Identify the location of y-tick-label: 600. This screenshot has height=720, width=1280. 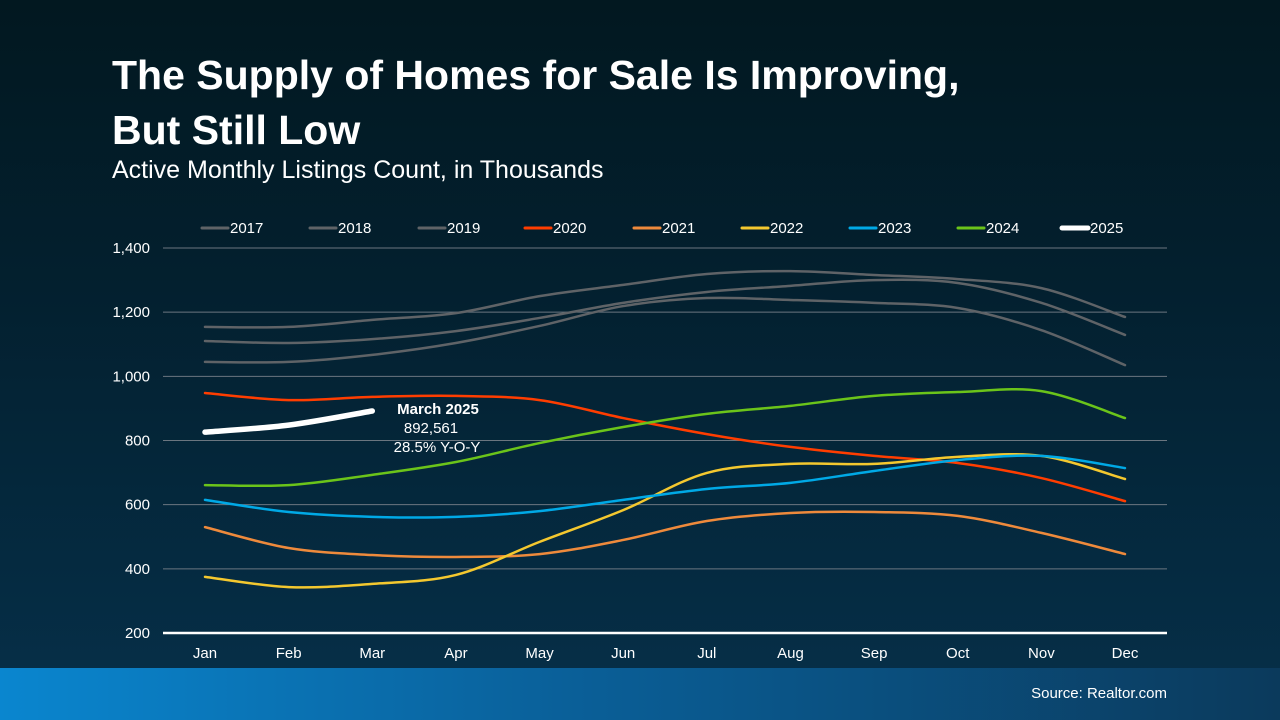
(137, 505).